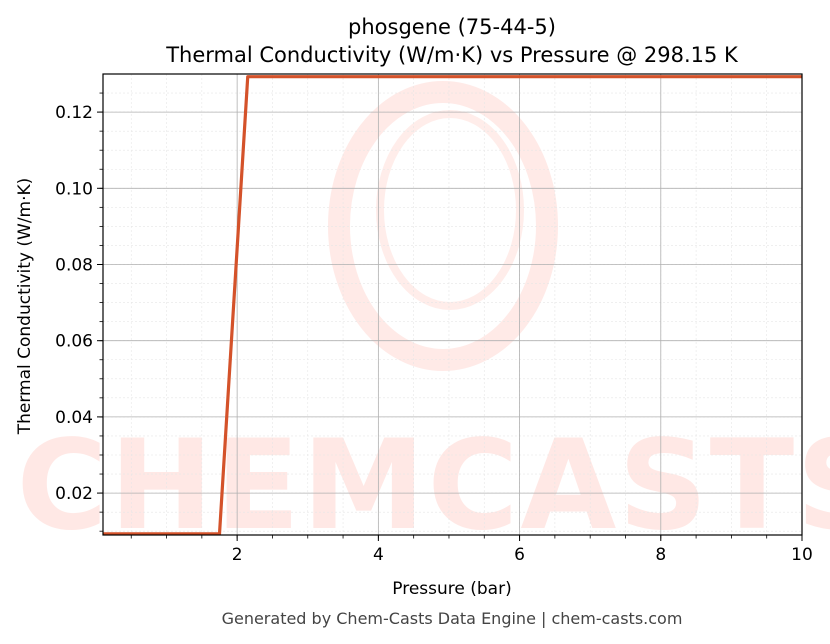 The image size is (830, 644). What do you see at coordinates (74, 418) in the screenshot?
I see `y-tick-label: 0.04` at bounding box center [74, 418].